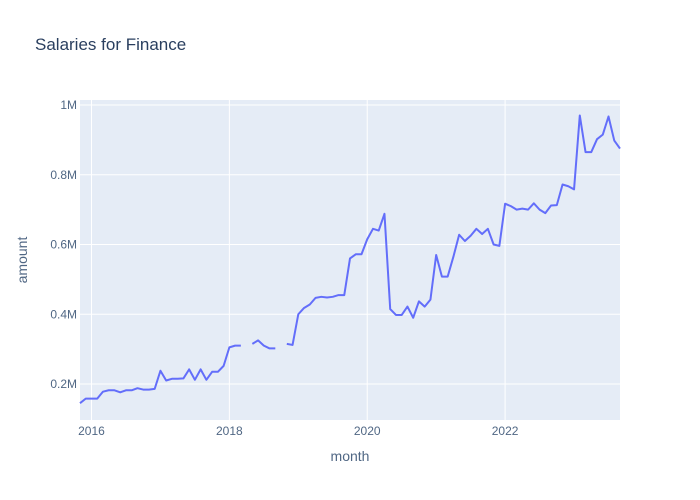  I want to click on x-tick-label: 2020, so click(367, 431).